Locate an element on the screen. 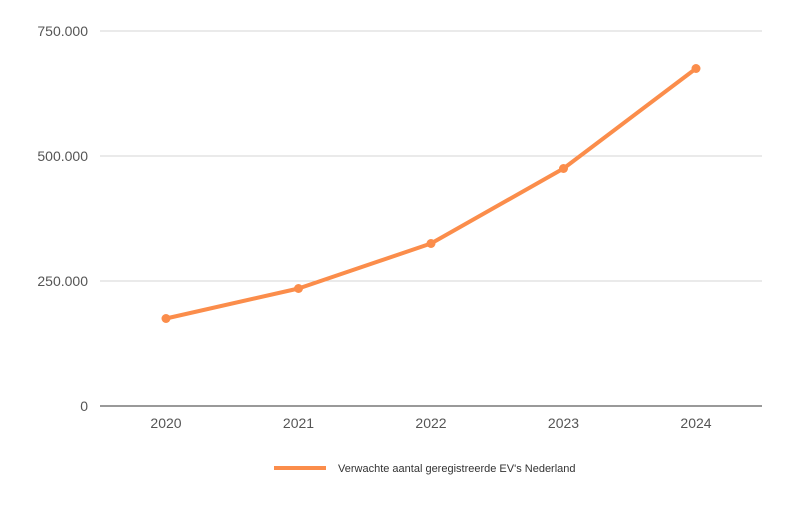 The image size is (800, 505). x-tick-label: 2020 is located at coordinates (165, 423).